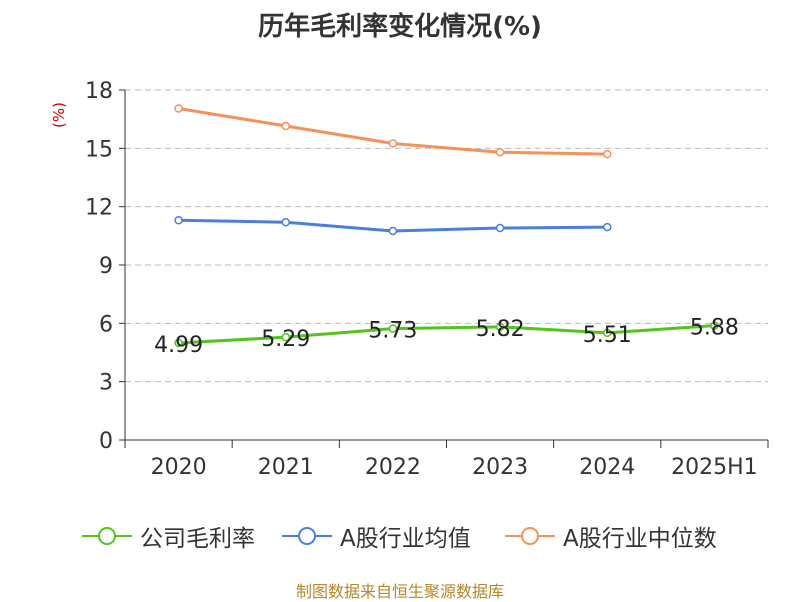  I want to click on legend-label-industry-median: A股行业中位数, so click(640, 539).